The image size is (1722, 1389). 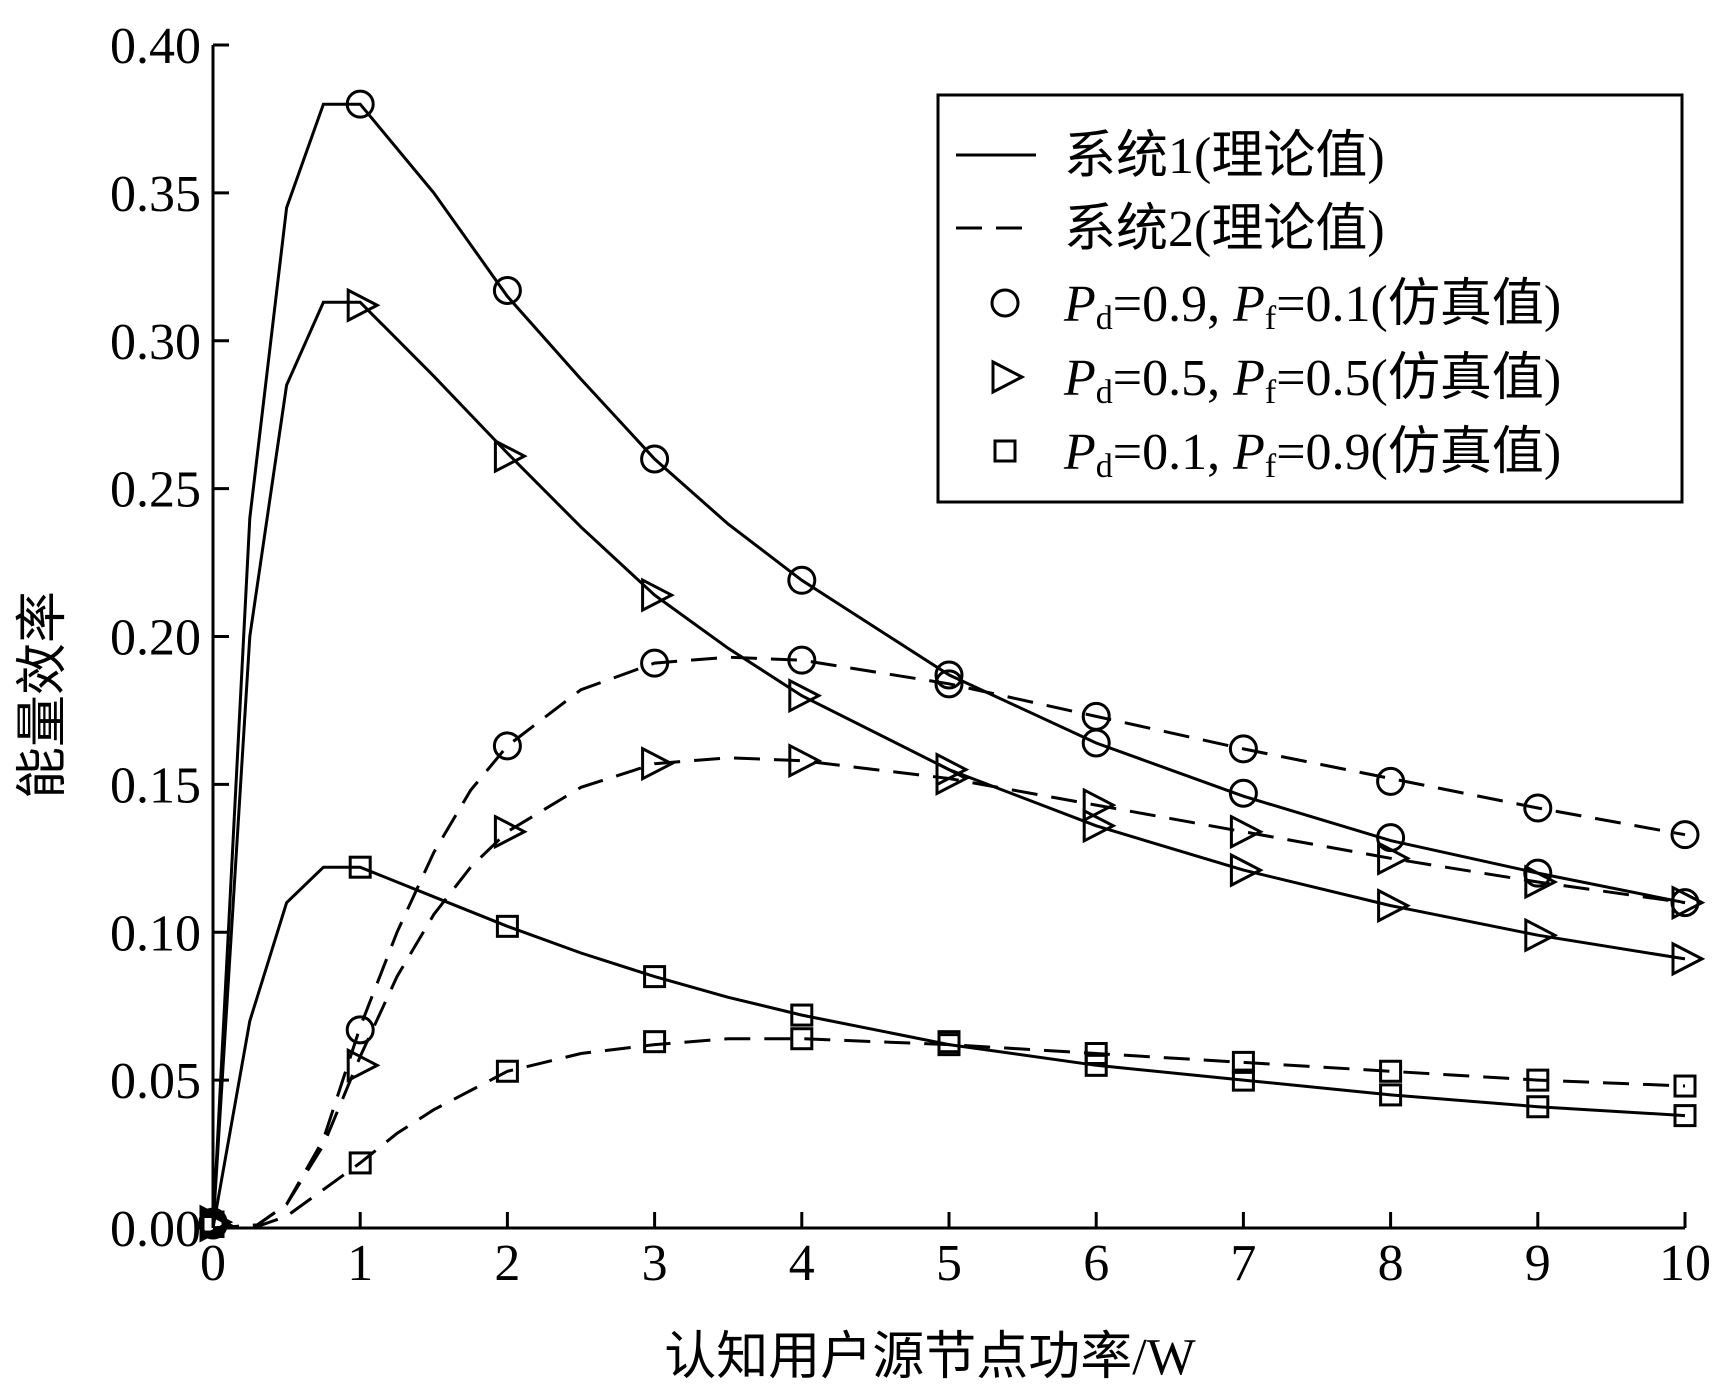 I want to click on x-tick-label: 0, so click(x=213, y=1263).